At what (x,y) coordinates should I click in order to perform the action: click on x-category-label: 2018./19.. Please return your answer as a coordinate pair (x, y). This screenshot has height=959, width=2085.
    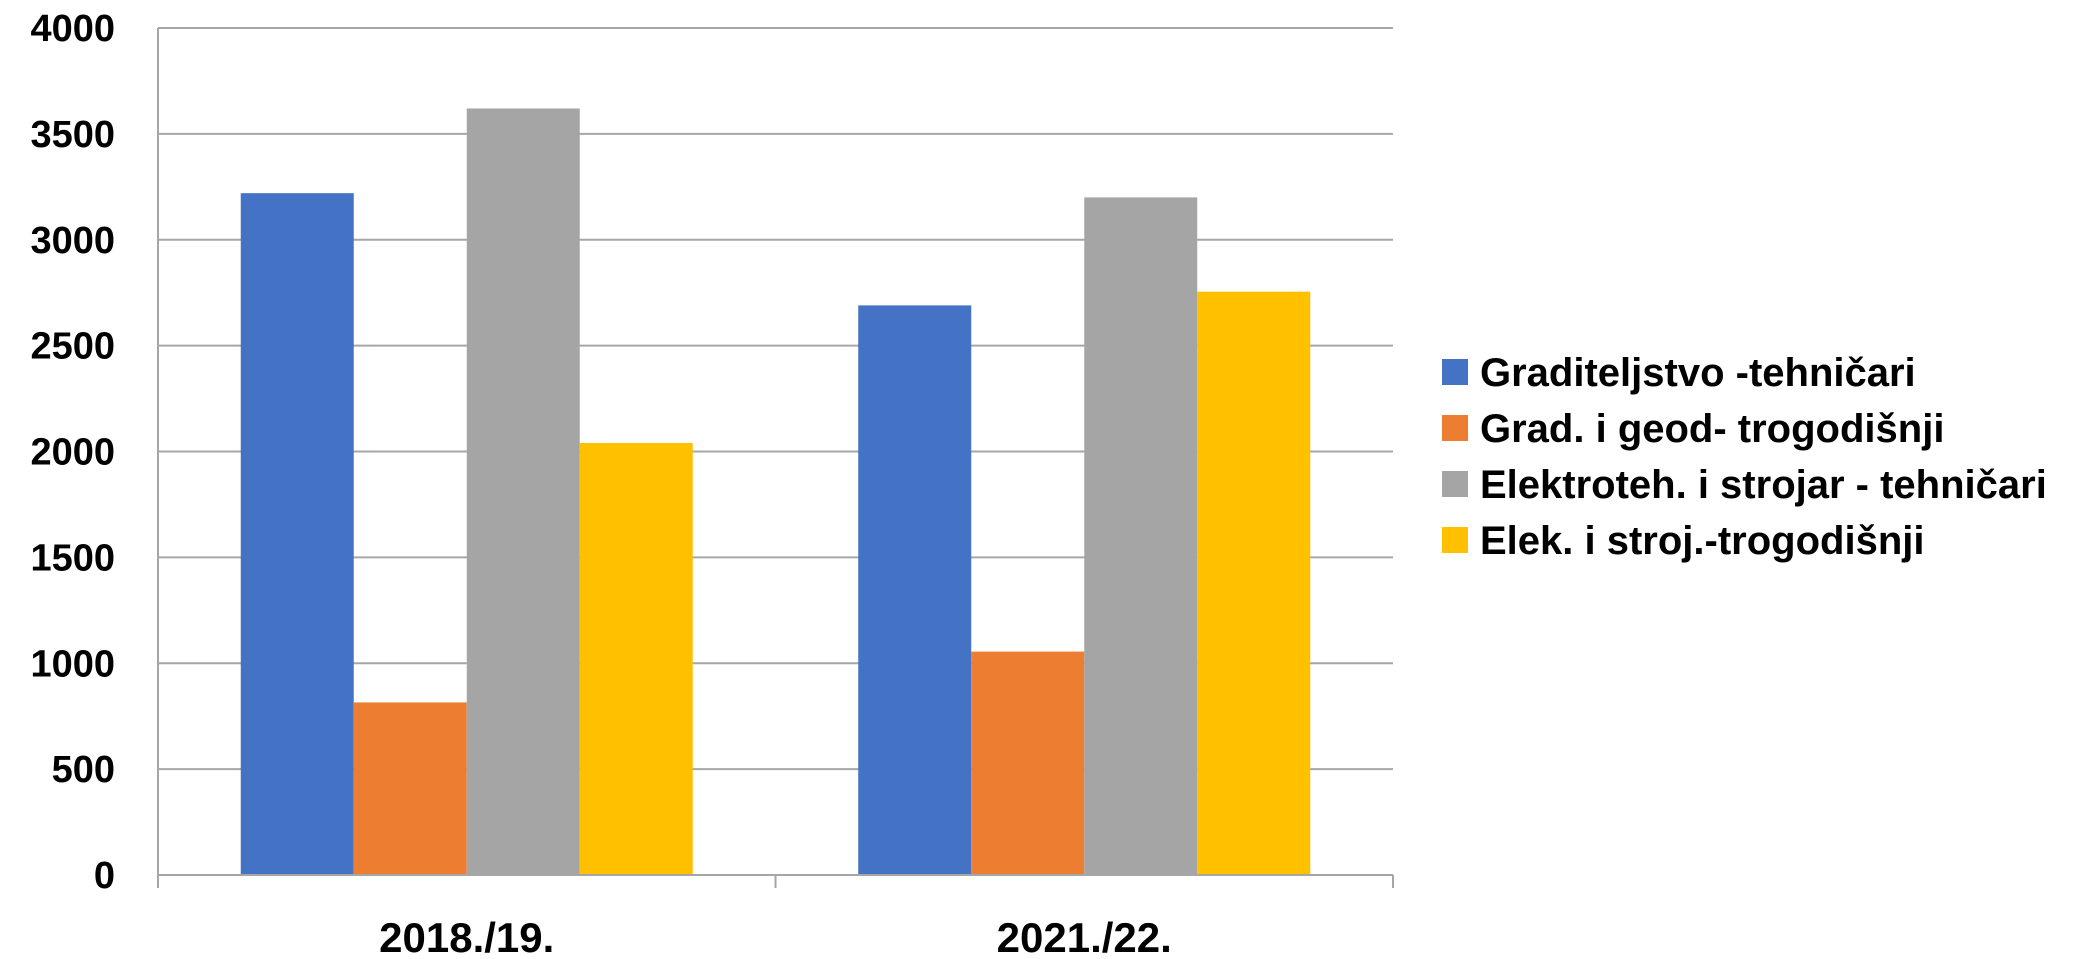
    Looking at the image, I should click on (466, 936).